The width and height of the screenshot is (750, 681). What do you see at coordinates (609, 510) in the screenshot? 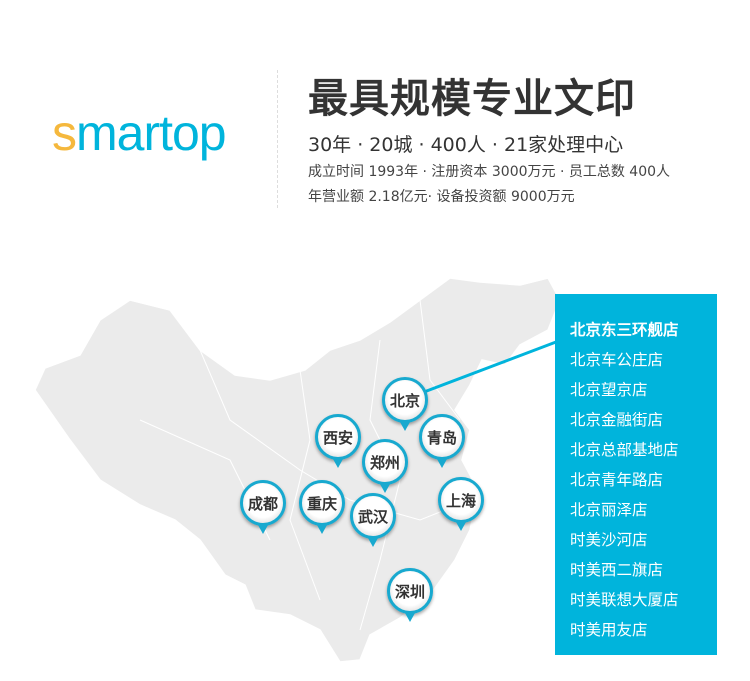
I see `store-item: 北京丽泽店` at bounding box center [609, 510].